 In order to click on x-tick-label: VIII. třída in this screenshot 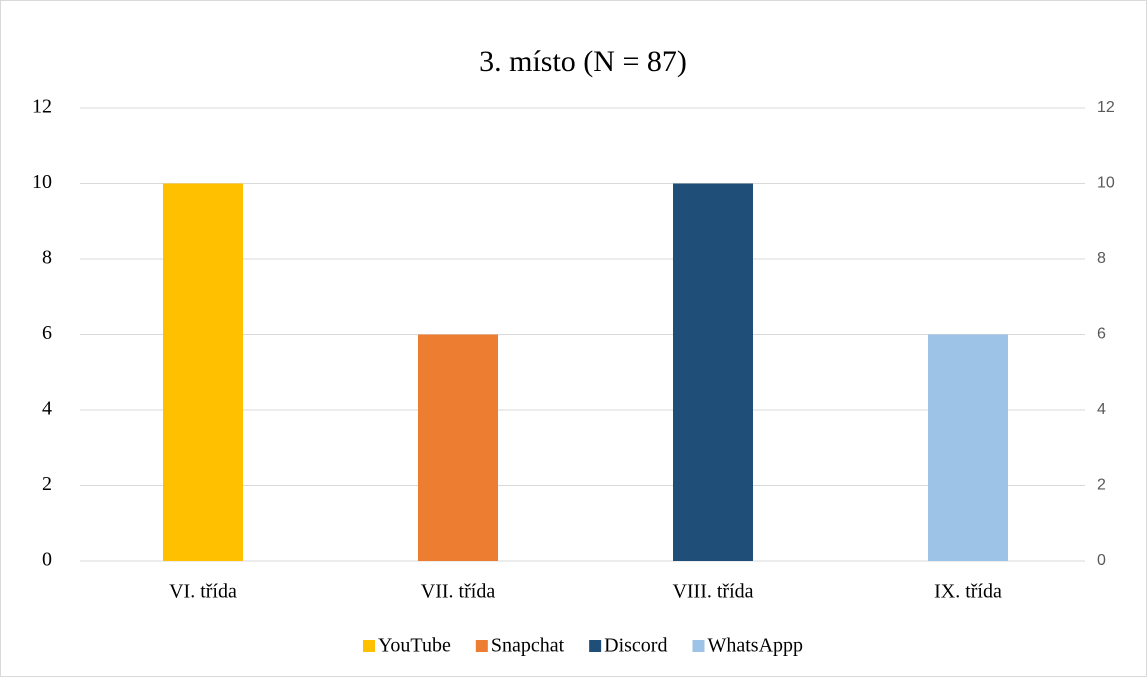, I will do `click(712, 592)`.